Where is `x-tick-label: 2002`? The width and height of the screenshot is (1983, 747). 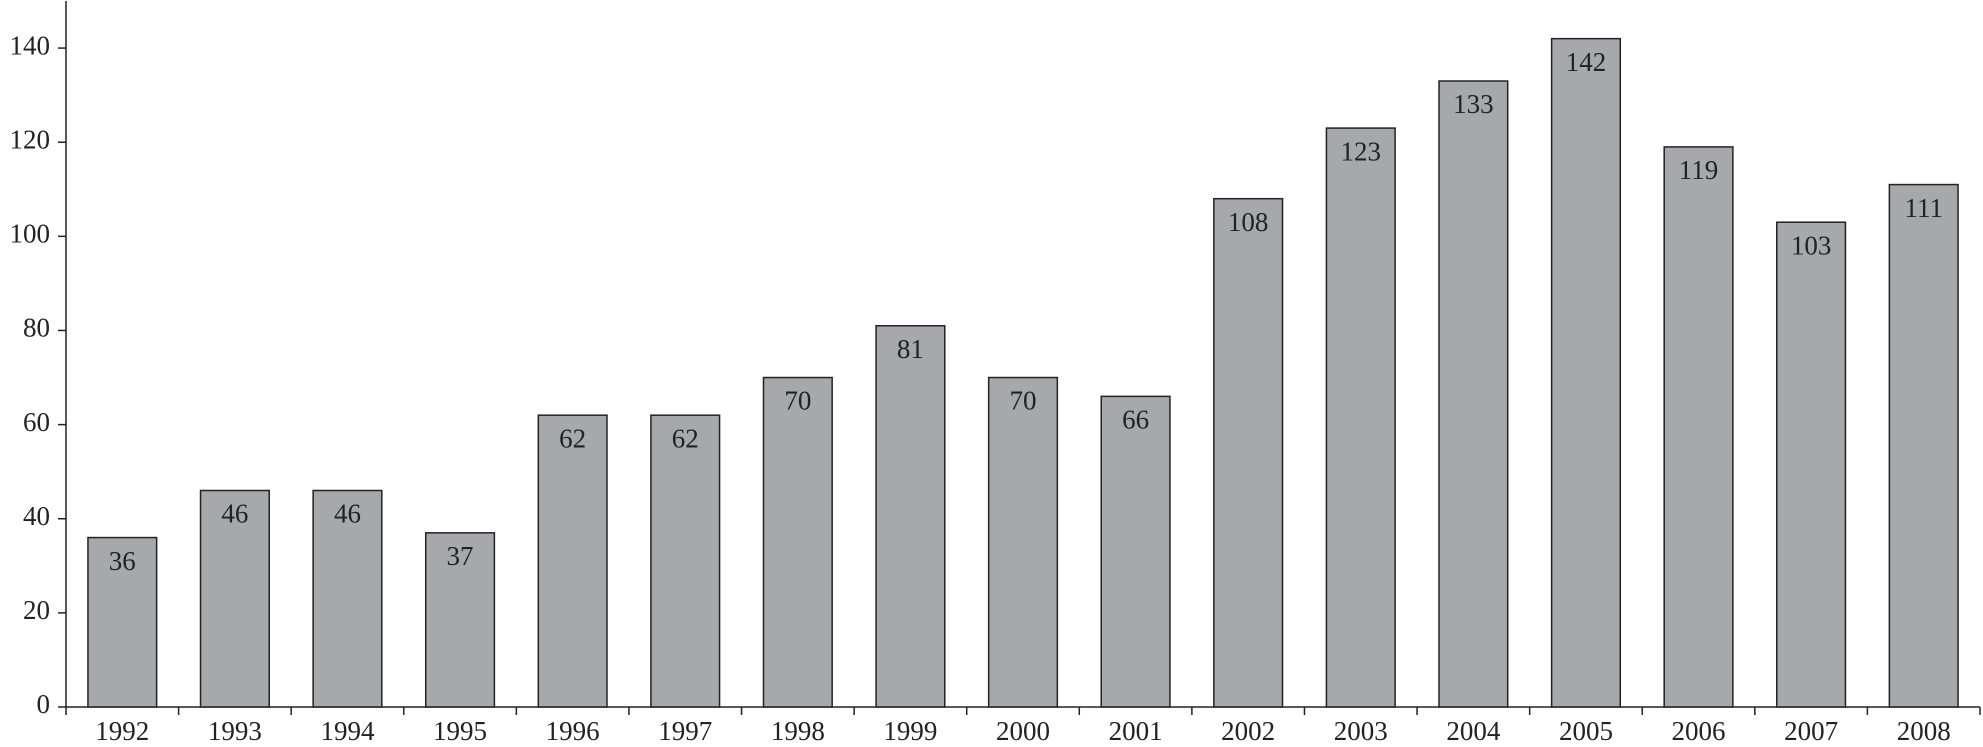 x-tick-label: 2002 is located at coordinates (1248, 731).